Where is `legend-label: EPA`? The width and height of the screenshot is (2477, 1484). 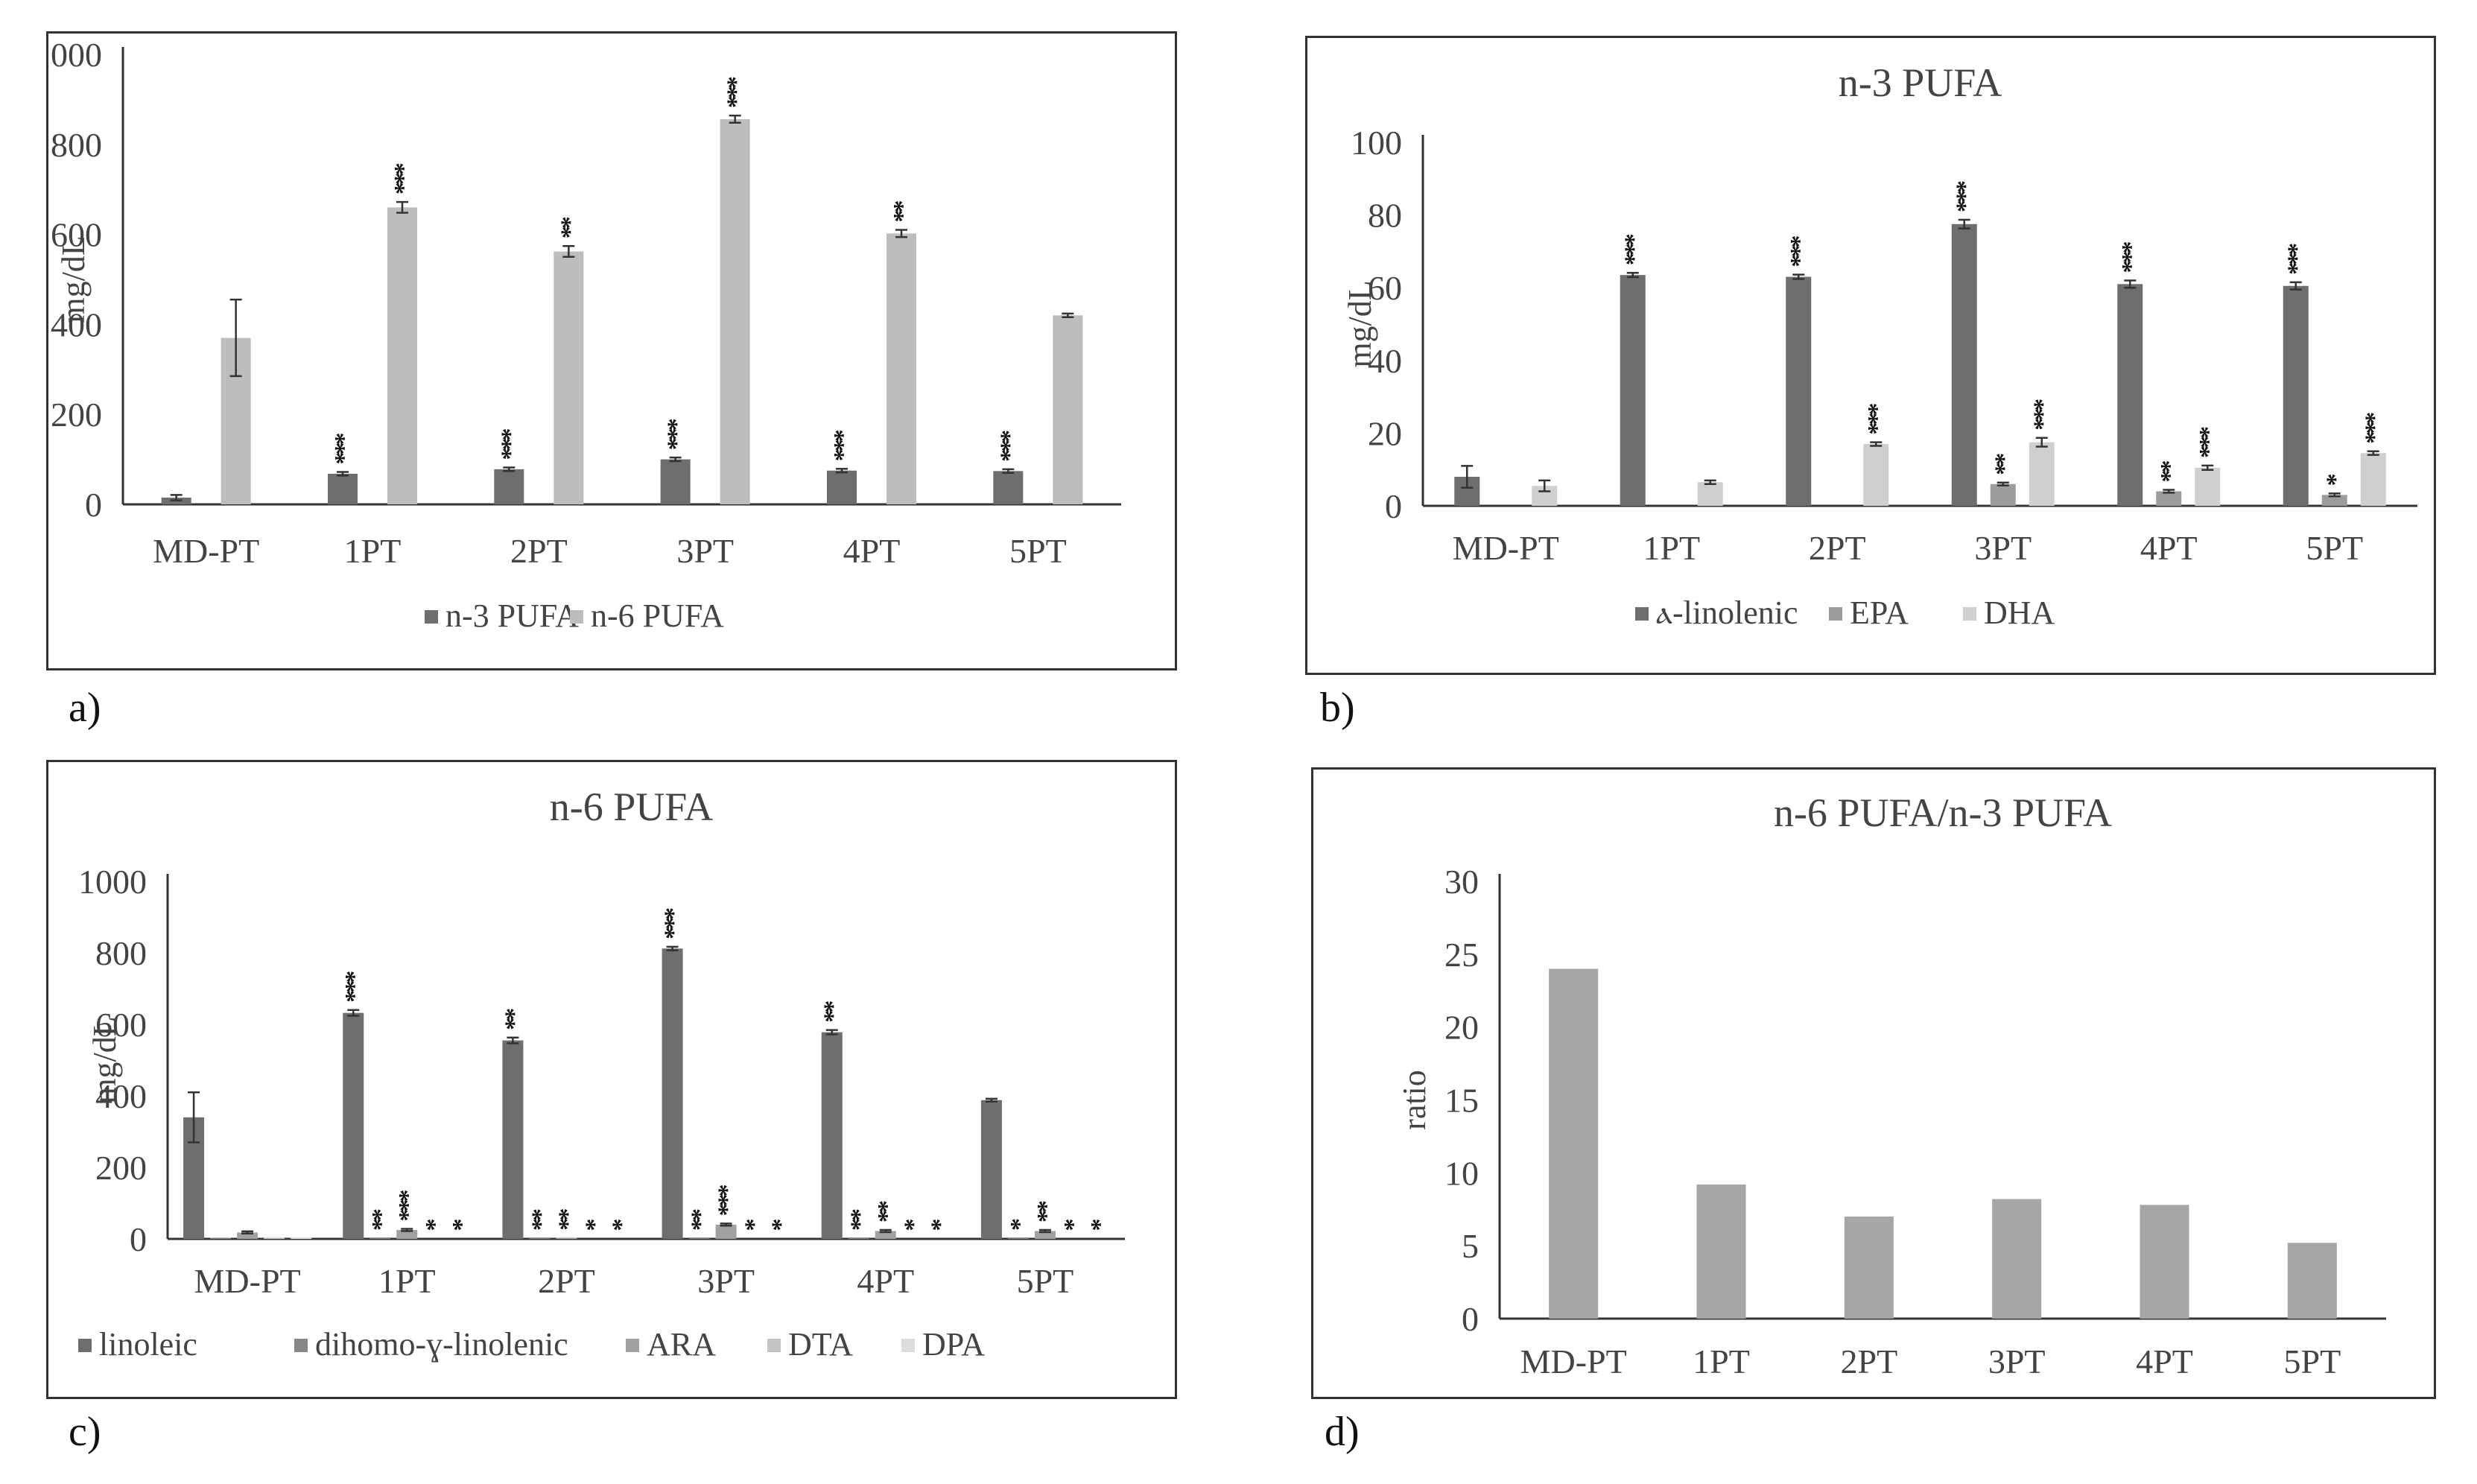 legend-label: EPA is located at coordinates (1879, 613).